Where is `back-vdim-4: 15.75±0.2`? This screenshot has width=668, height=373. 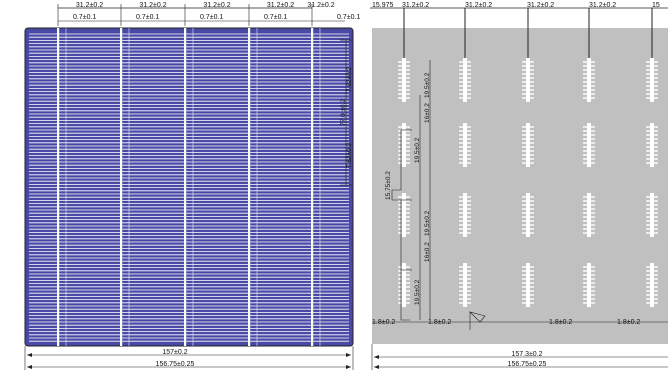 back-vdim-4: 15.75±0.2 is located at coordinates (388, 185).